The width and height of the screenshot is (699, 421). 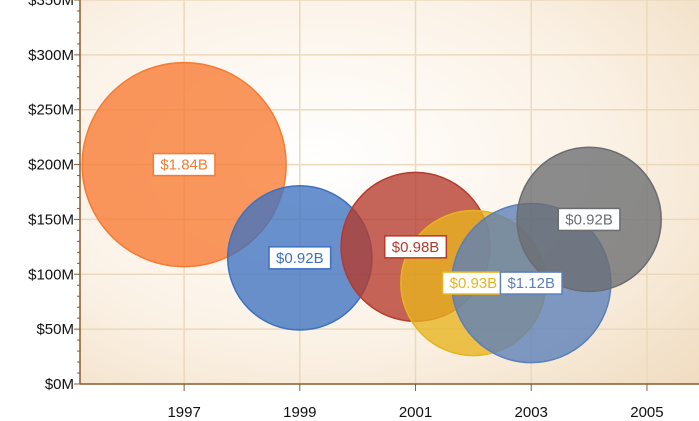 I want to click on x-tick-label: 2003, so click(x=531, y=412).